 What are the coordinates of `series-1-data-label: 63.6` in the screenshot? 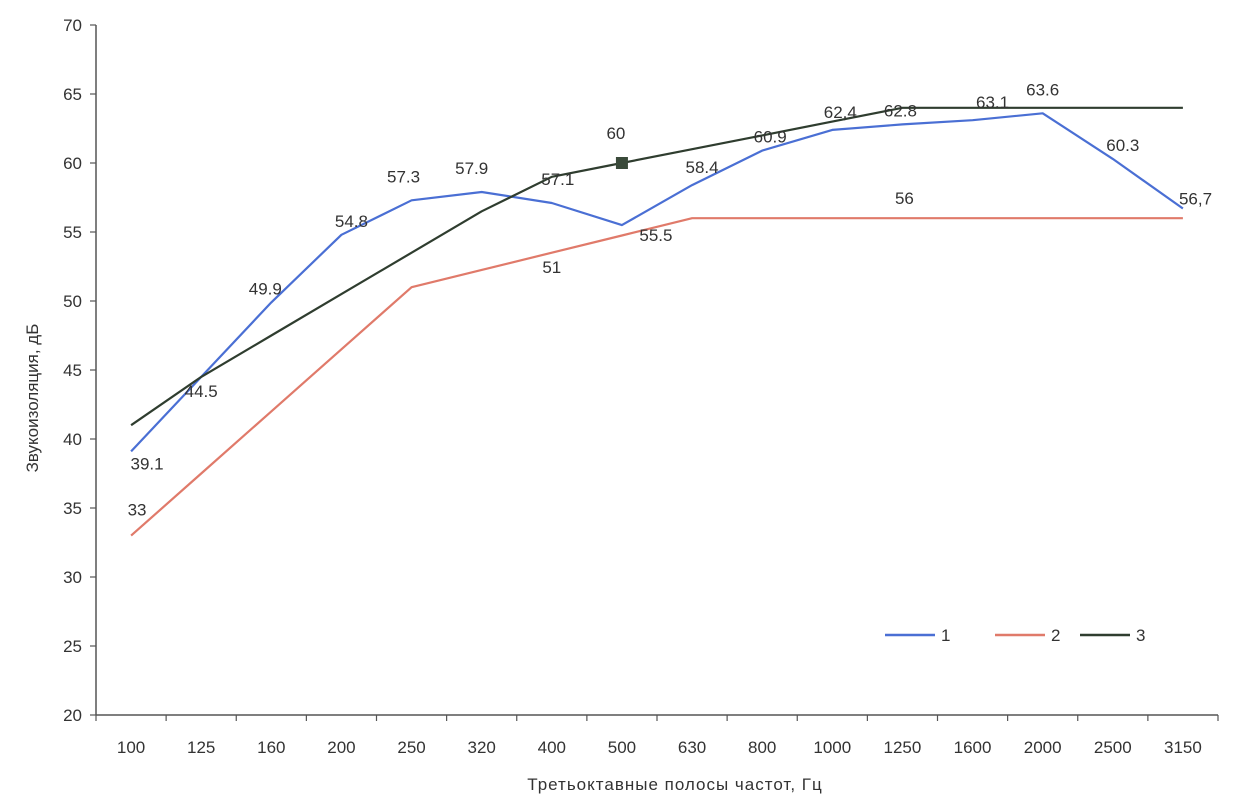 It's located at (1042, 89).